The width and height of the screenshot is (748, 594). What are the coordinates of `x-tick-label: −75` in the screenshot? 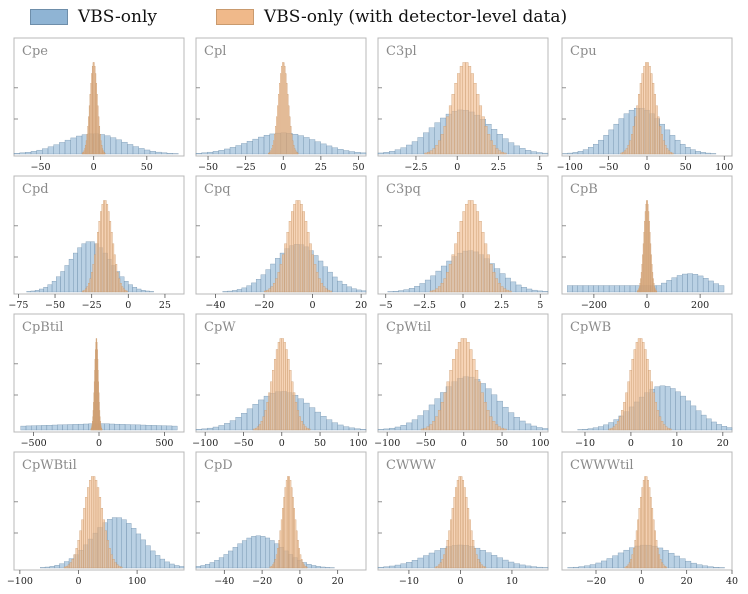 It's located at (18, 305).